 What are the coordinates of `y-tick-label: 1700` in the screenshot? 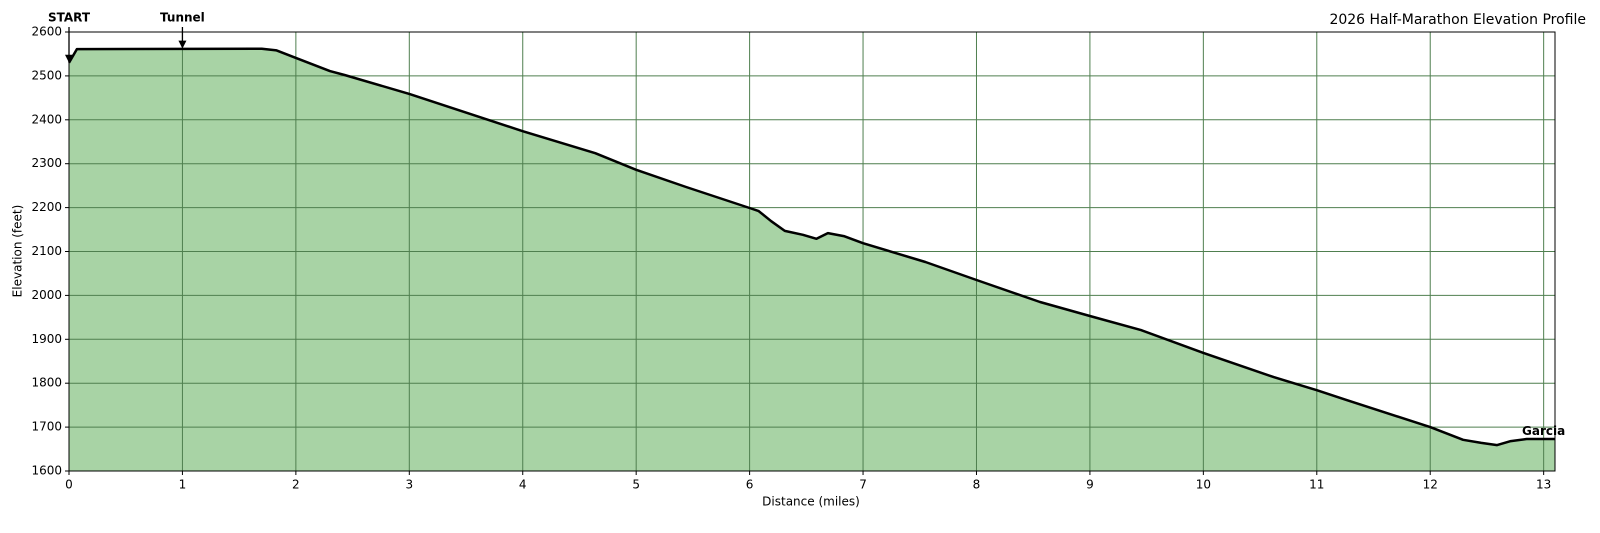 It's located at (46, 427).